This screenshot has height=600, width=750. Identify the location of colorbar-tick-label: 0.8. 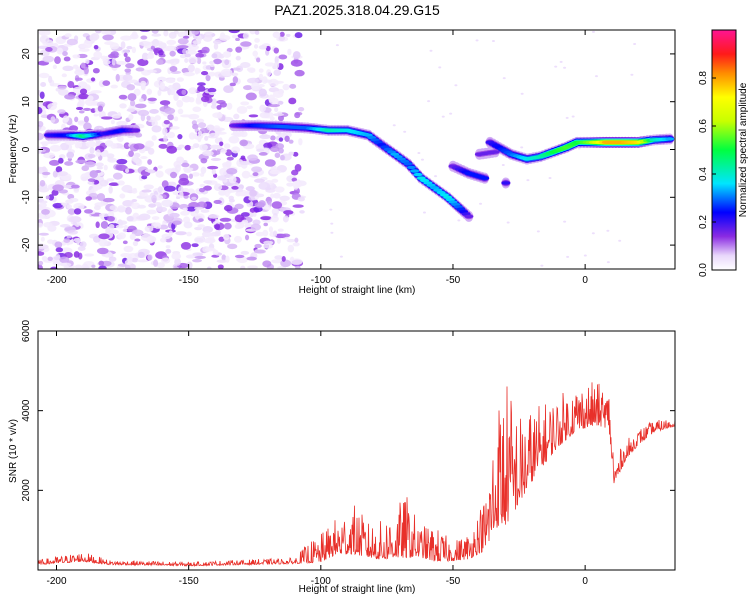
(703, 78).